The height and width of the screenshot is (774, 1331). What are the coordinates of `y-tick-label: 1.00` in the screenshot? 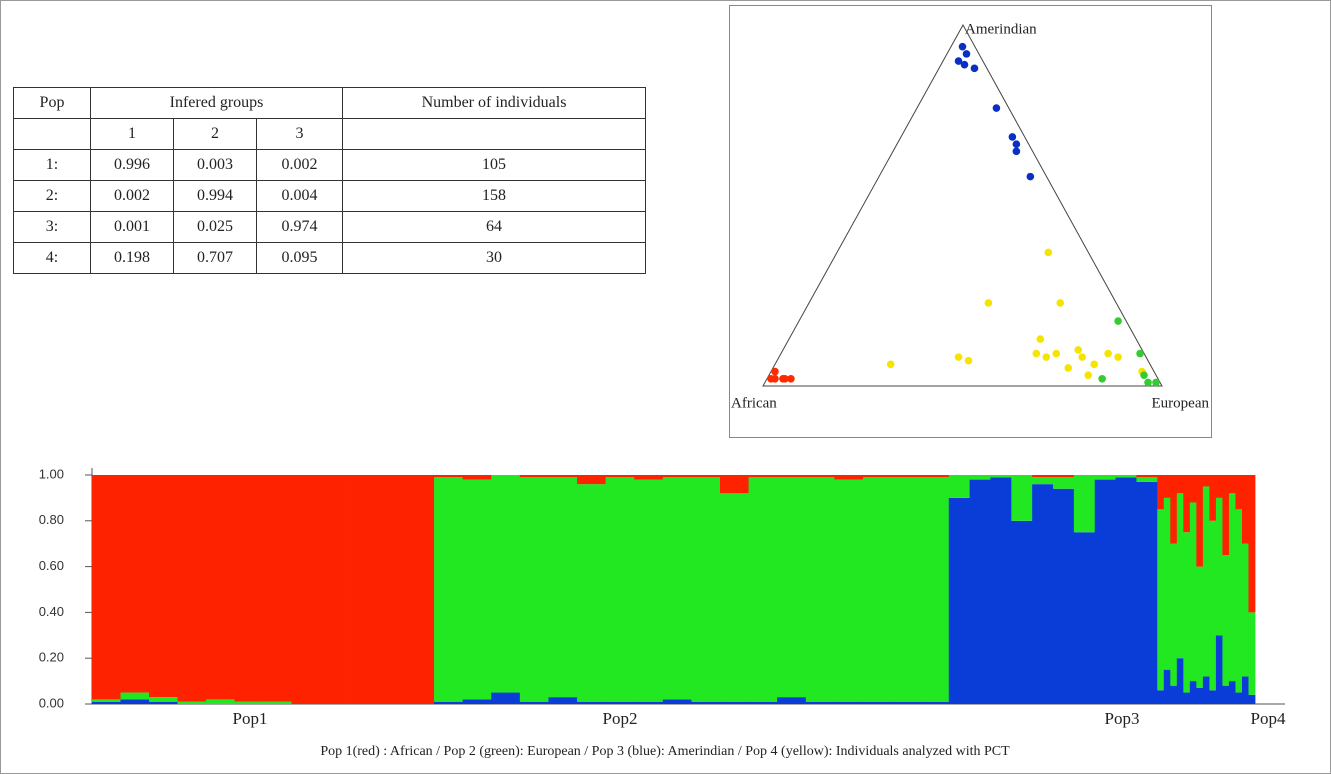 It's located at (51, 473).